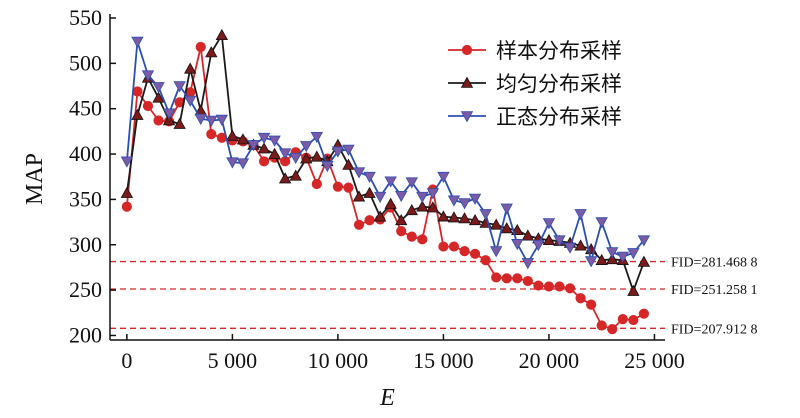 Image resolution: width=800 pixels, height=418 pixels. What do you see at coordinates (85, 153) in the screenshot?
I see `y-tick-label: 400` at bounding box center [85, 153].